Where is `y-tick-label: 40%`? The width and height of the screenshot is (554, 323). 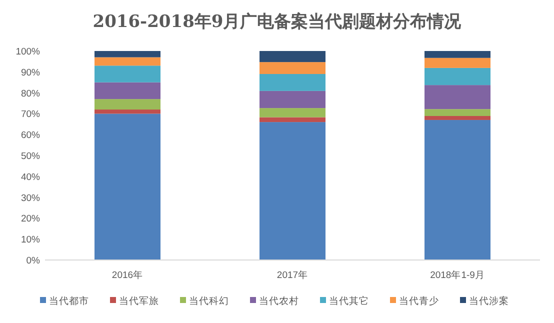
y-tick-label: 40% is located at coordinates (30, 177).